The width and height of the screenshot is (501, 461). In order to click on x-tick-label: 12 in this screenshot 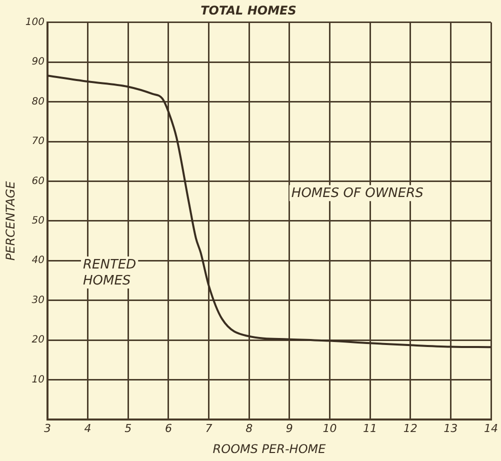, I will do `click(410, 428)`.